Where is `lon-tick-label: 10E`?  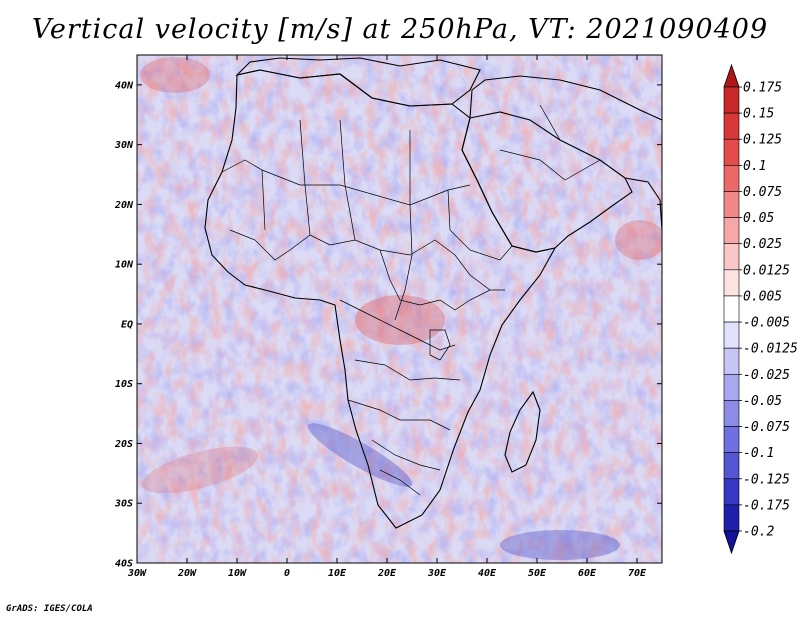 lon-tick-label: 10E is located at coordinates (337, 573).